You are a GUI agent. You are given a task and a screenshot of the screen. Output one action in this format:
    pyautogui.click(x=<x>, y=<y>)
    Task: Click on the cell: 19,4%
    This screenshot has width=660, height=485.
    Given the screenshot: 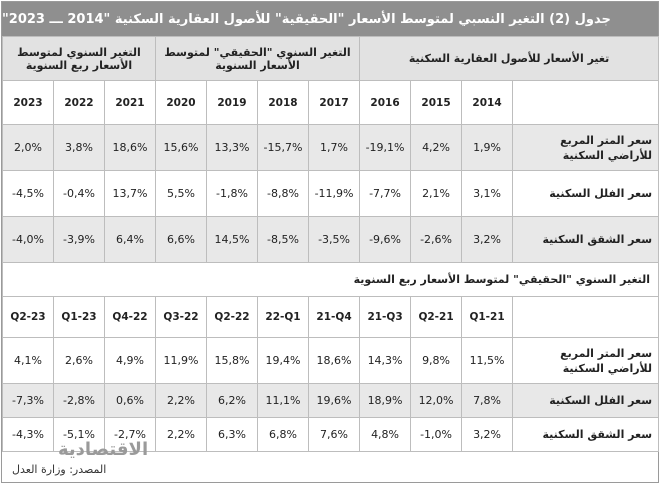 What is the action you would take?
    pyautogui.click(x=283, y=360)
    